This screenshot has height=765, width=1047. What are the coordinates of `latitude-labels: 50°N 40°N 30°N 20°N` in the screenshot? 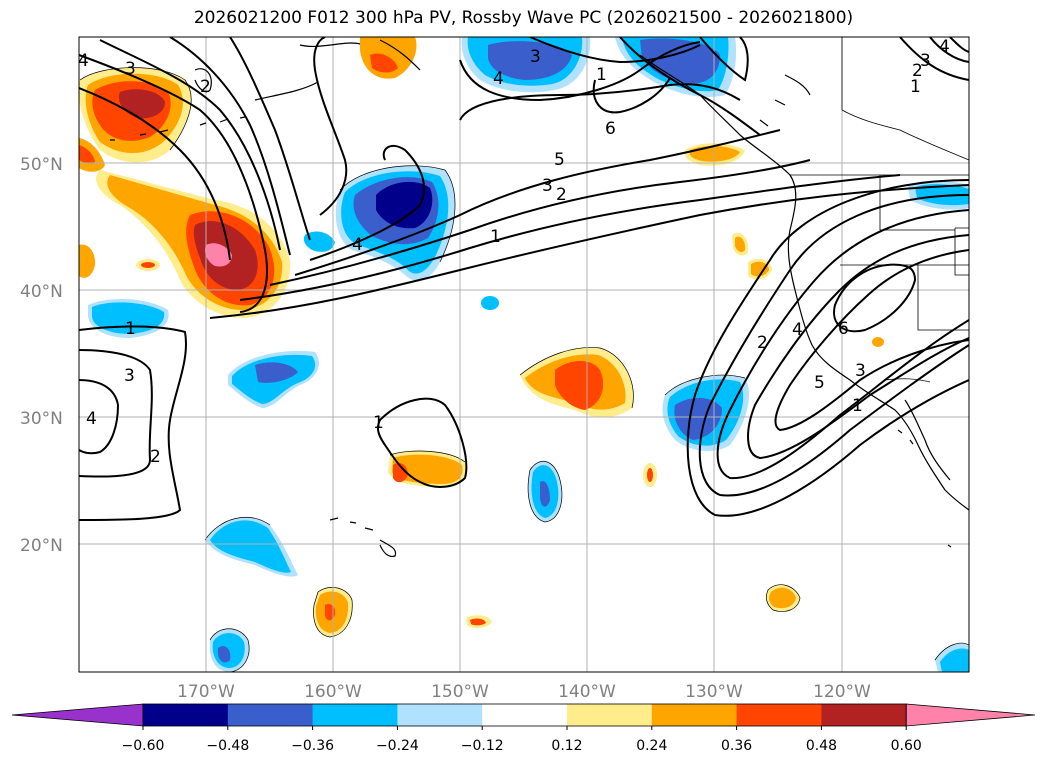 It's located at (41, 355).